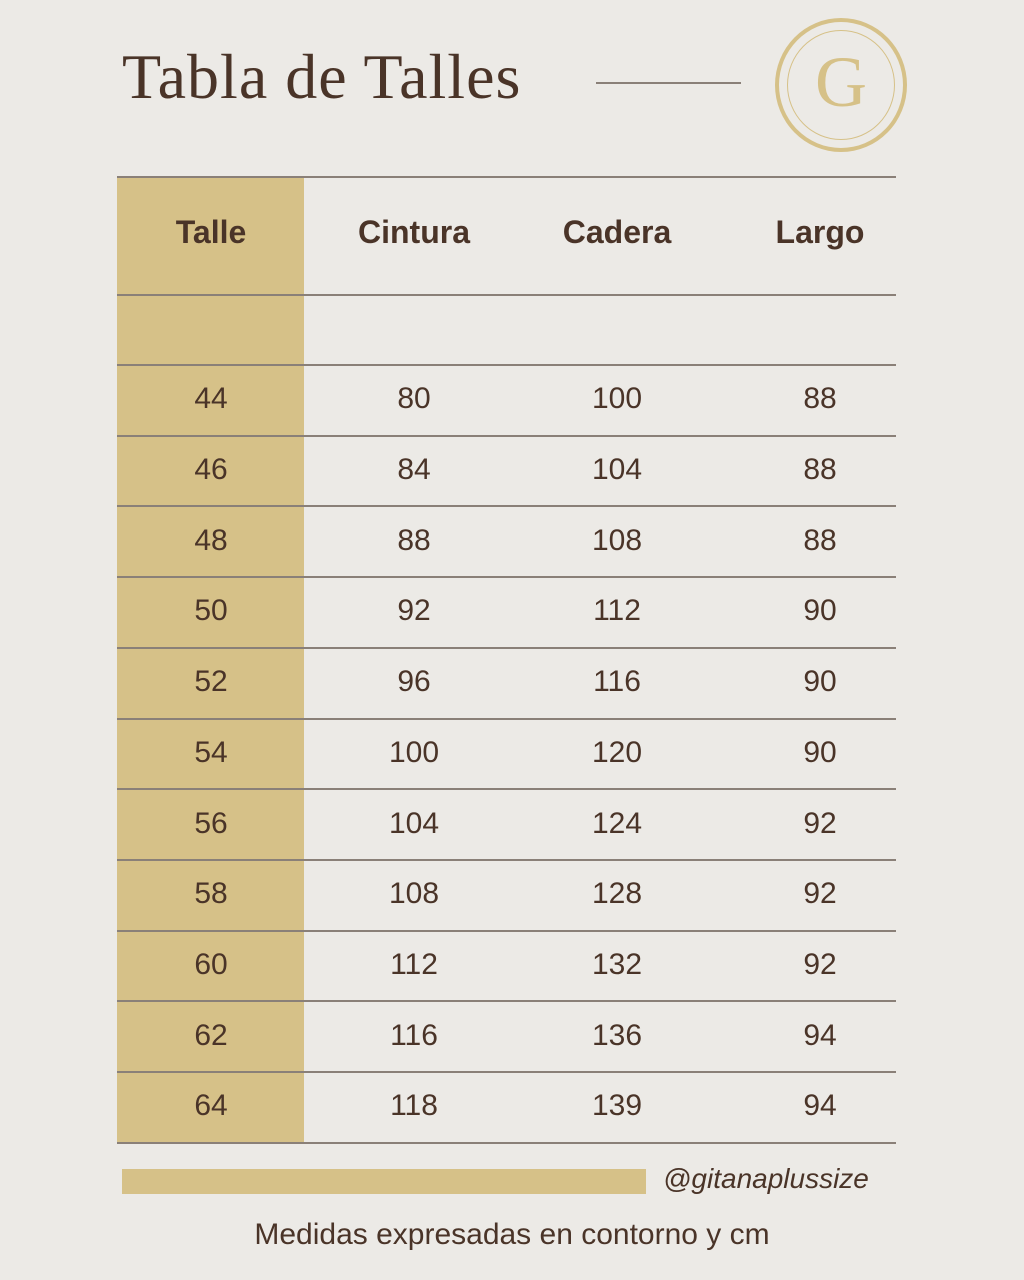 This screenshot has height=1280, width=1024. What do you see at coordinates (414, 398) in the screenshot?
I see `table-cell: 80` at bounding box center [414, 398].